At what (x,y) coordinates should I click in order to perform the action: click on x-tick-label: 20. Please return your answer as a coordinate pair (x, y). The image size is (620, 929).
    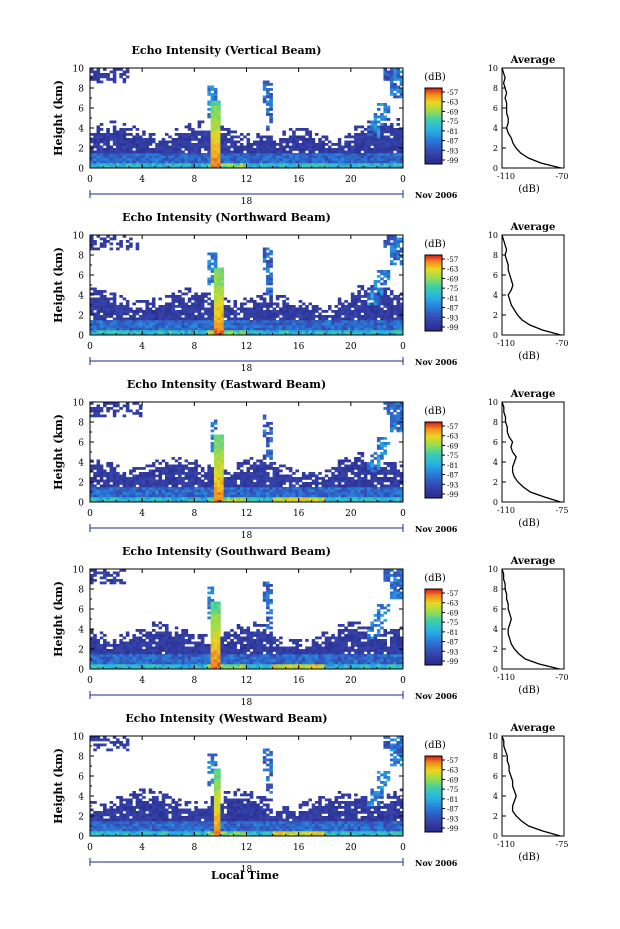
    Looking at the image, I should click on (351, 848).